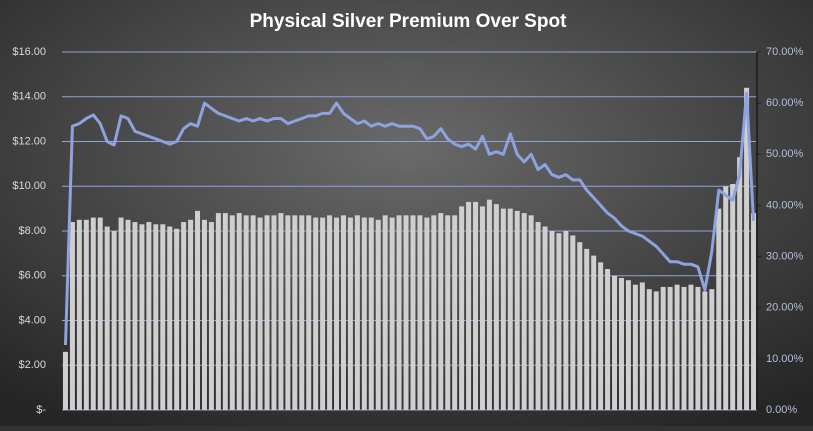 The height and width of the screenshot is (431, 813). Describe the element at coordinates (785, 308) in the screenshot. I see `y2-tick-label: 20.00%` at that location.